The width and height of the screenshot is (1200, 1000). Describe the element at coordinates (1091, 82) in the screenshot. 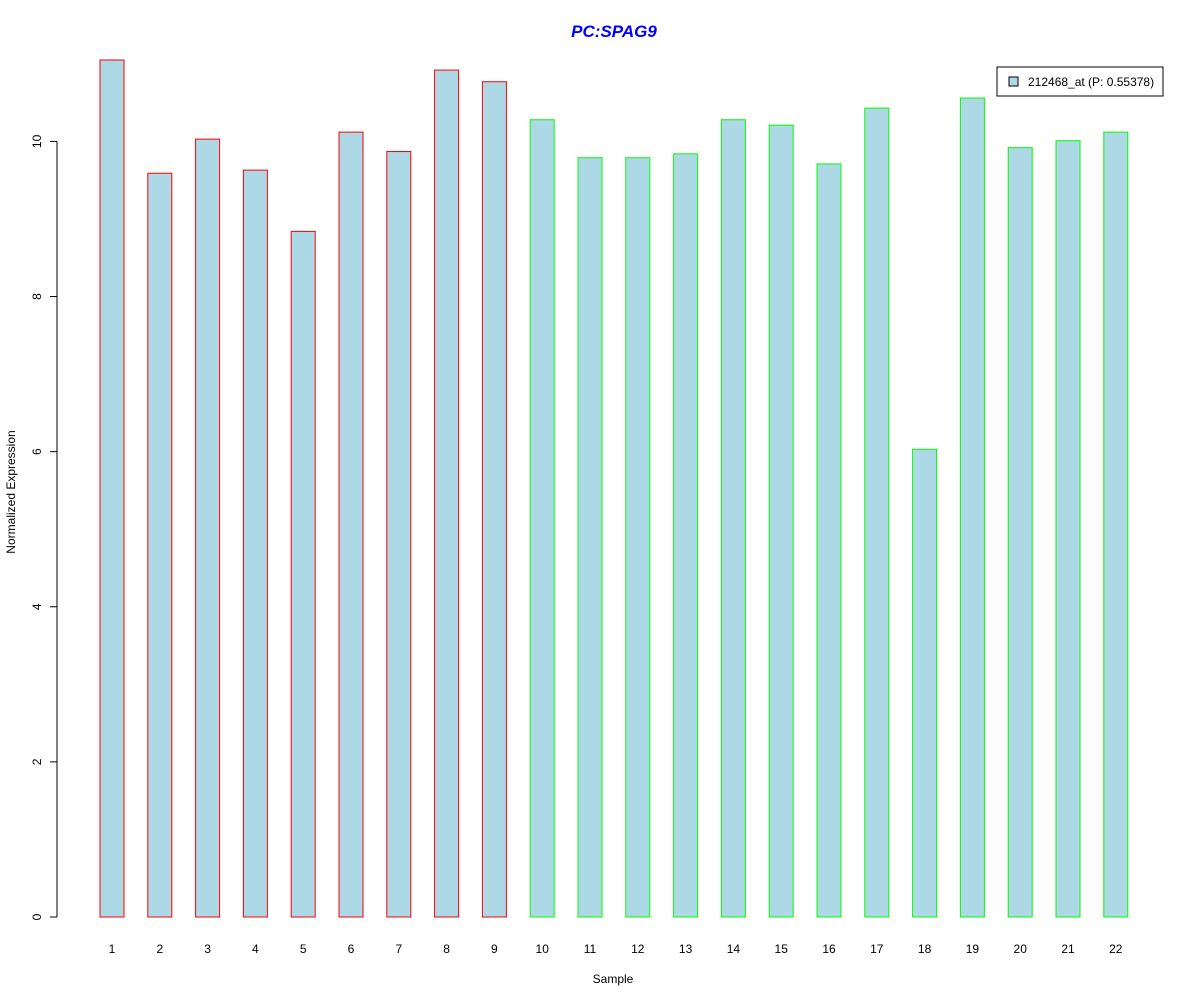

I see `legend-label: 212468_at (P: 0.55378)` at that location.